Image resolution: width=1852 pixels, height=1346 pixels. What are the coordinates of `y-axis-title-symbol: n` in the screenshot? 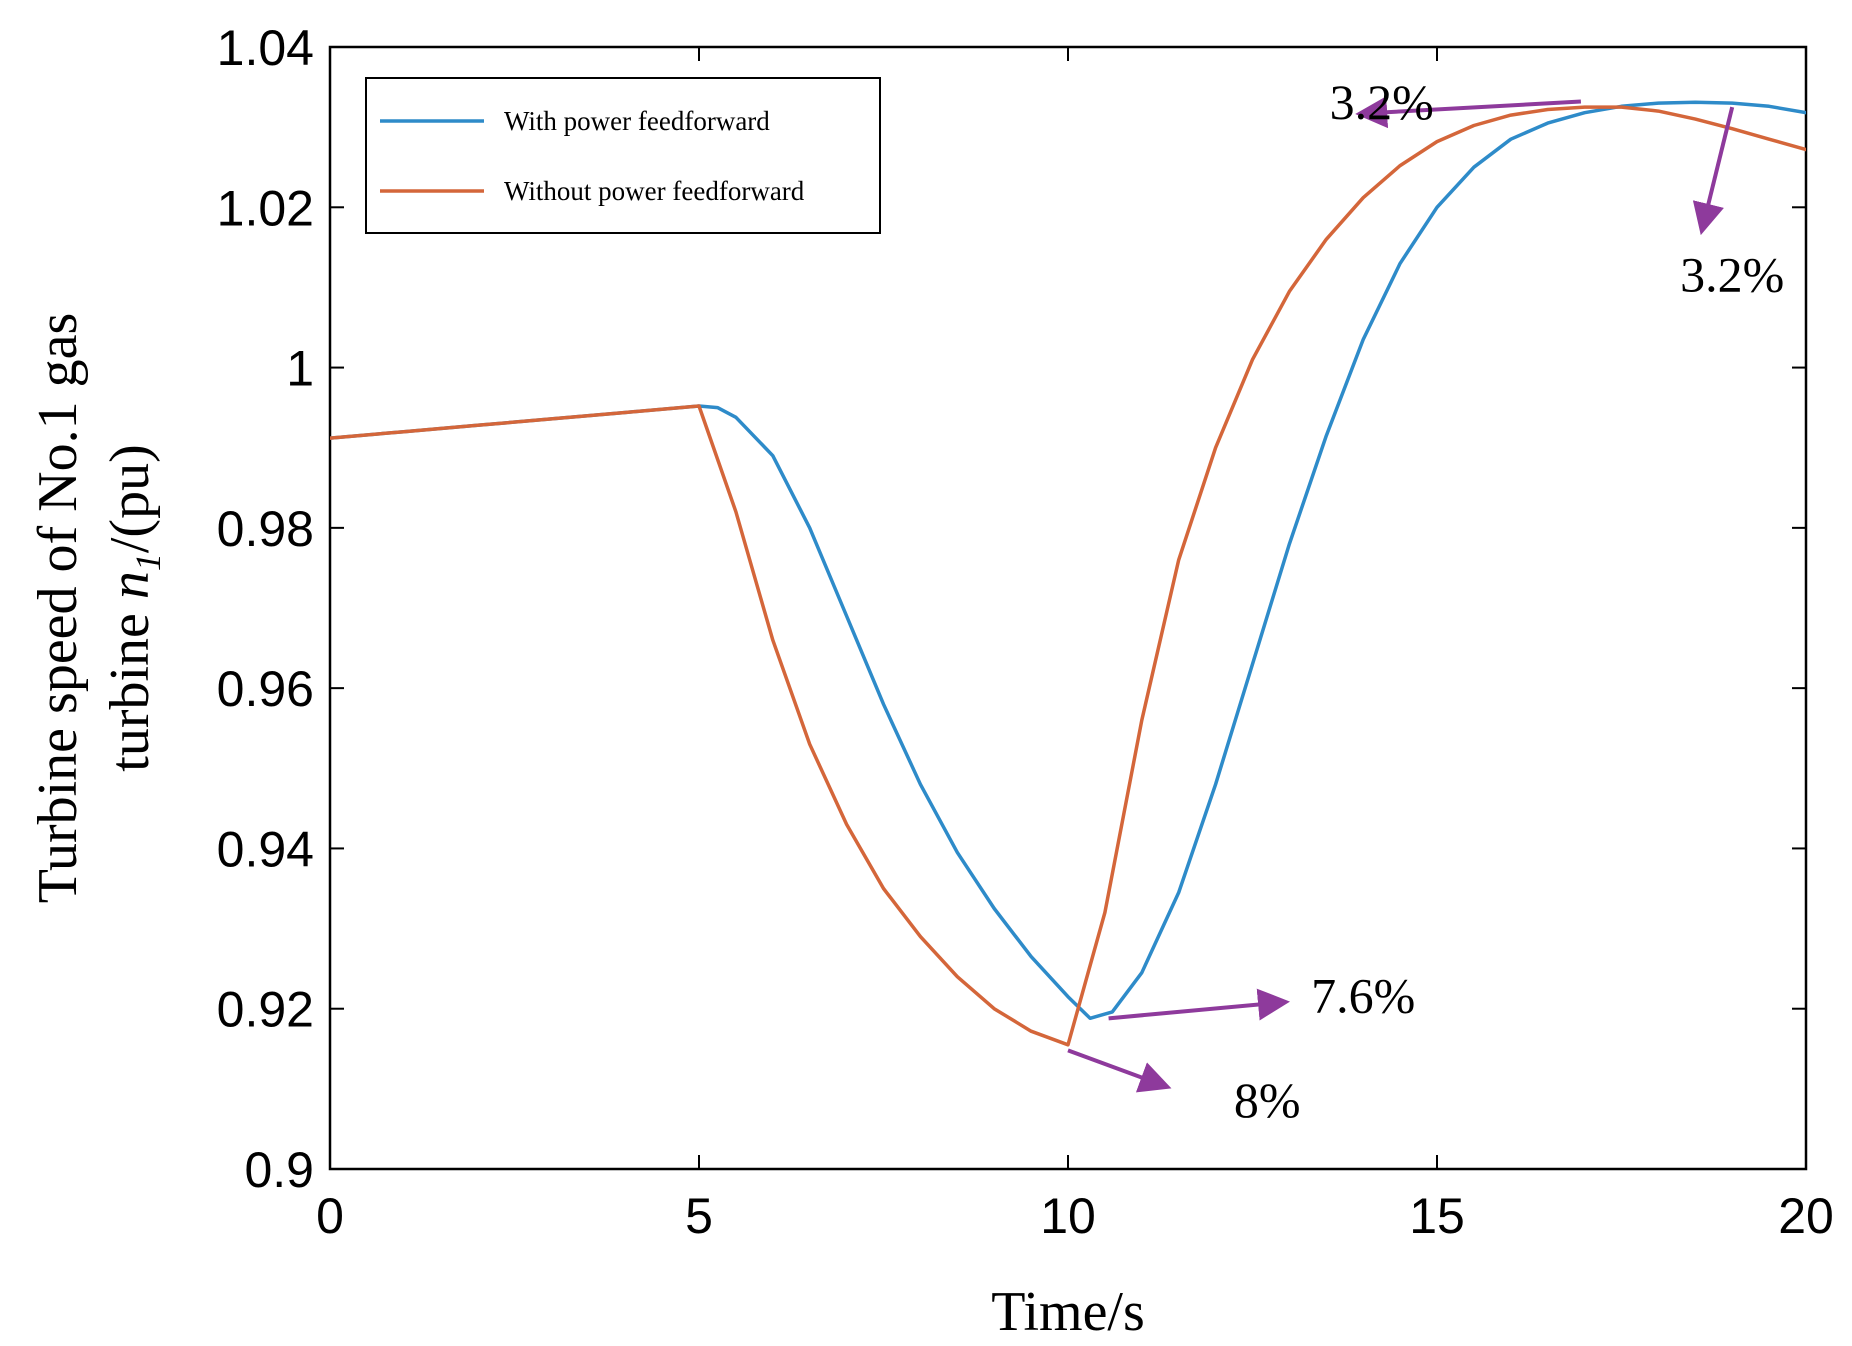 It's located at (130, 585).